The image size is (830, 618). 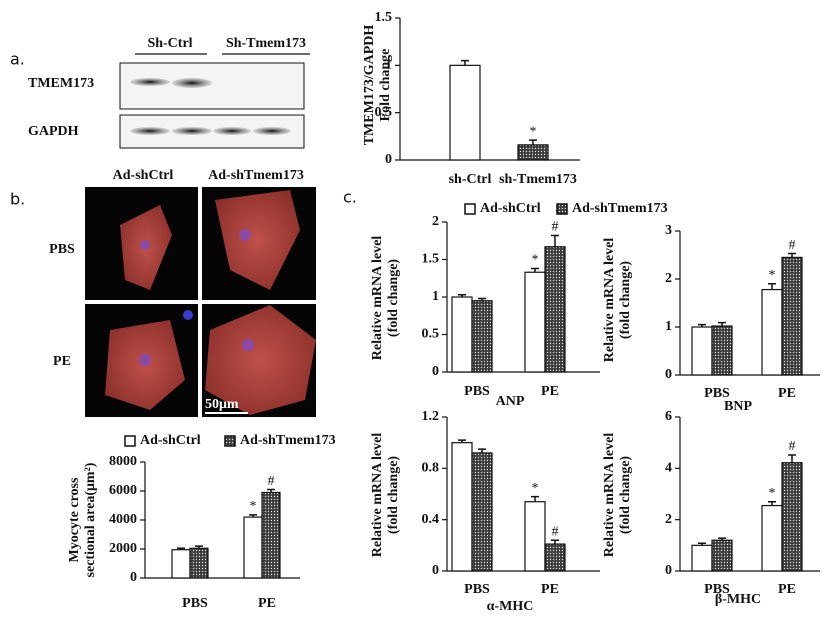 I want to click on blot-row: TMEM173, so click(x=61, y=83).